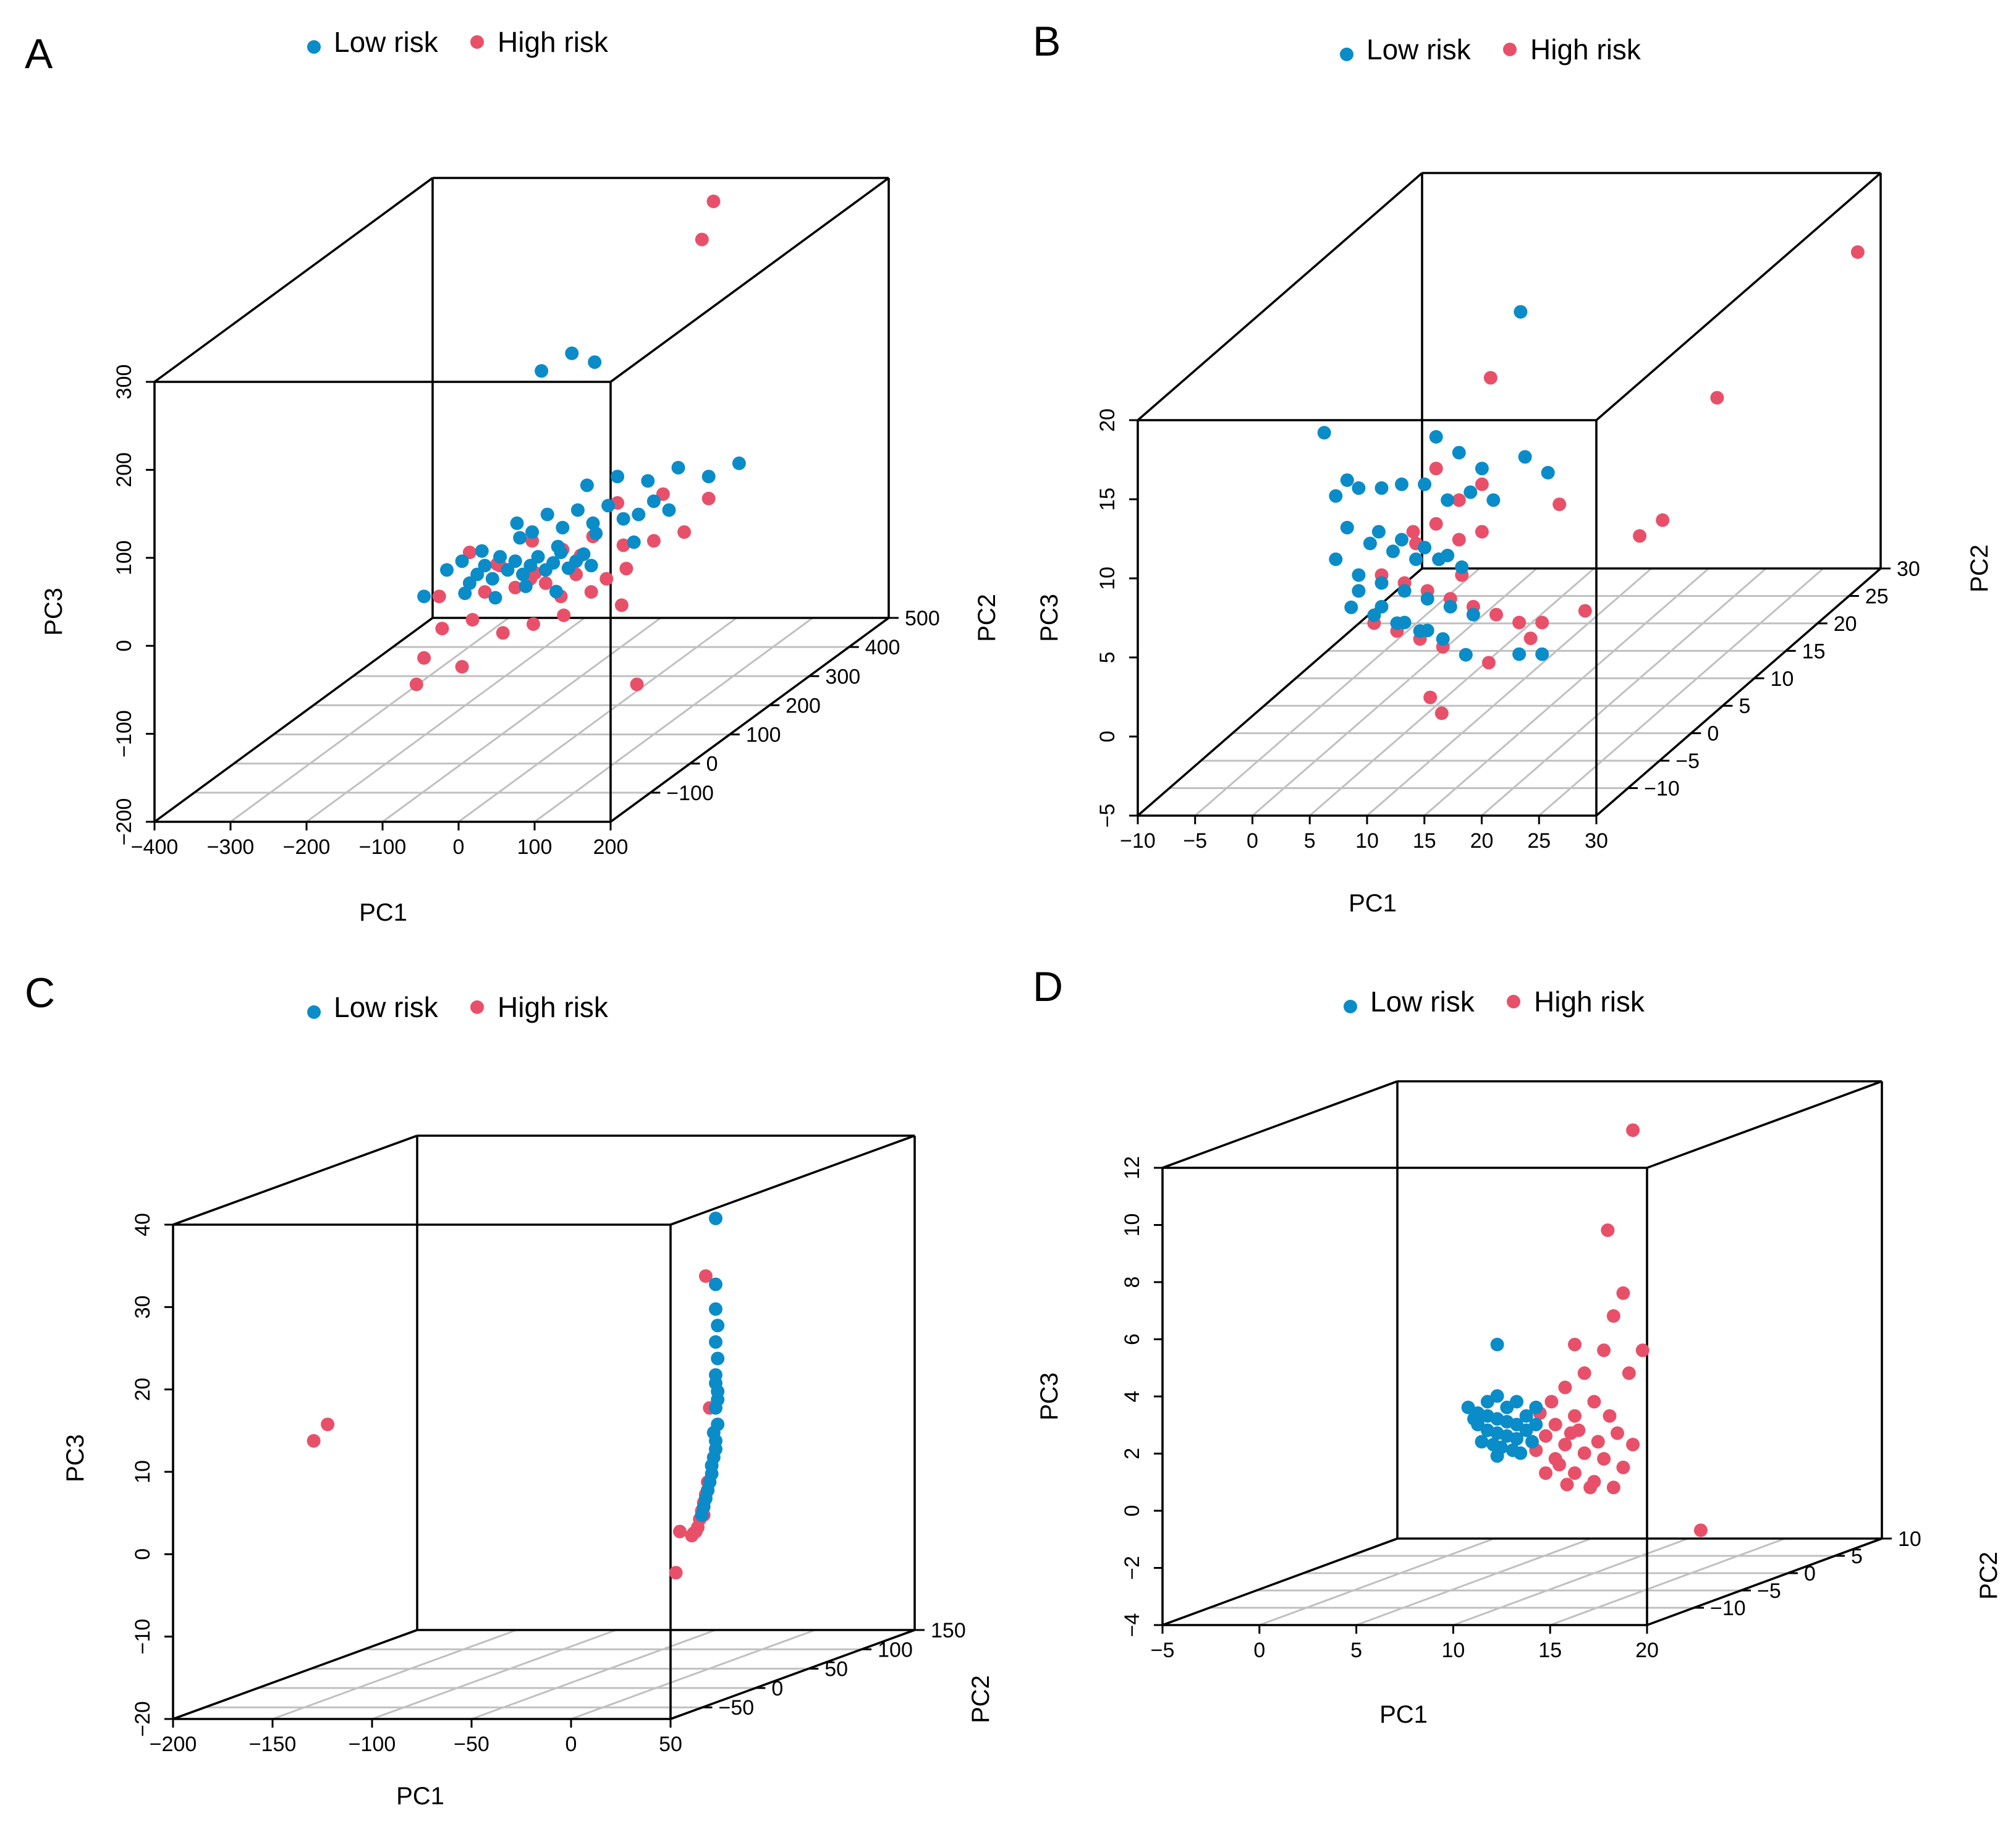  I want to click on z-tick-label: 20, so click(143, 1389).